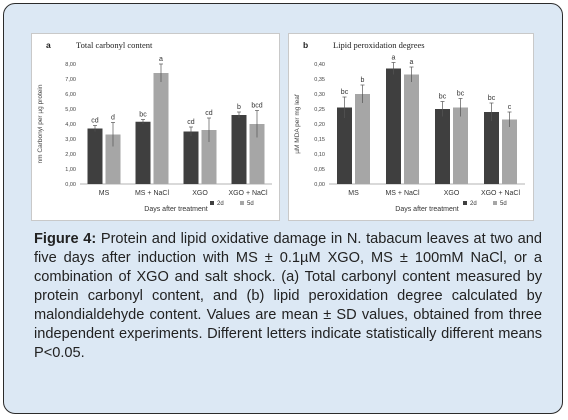 The image size is (568, 420). What do you see at coordinates (70, 170) in the screenshot?
I see `y-tick-label: 1,00` at bounding box center [70, 170].